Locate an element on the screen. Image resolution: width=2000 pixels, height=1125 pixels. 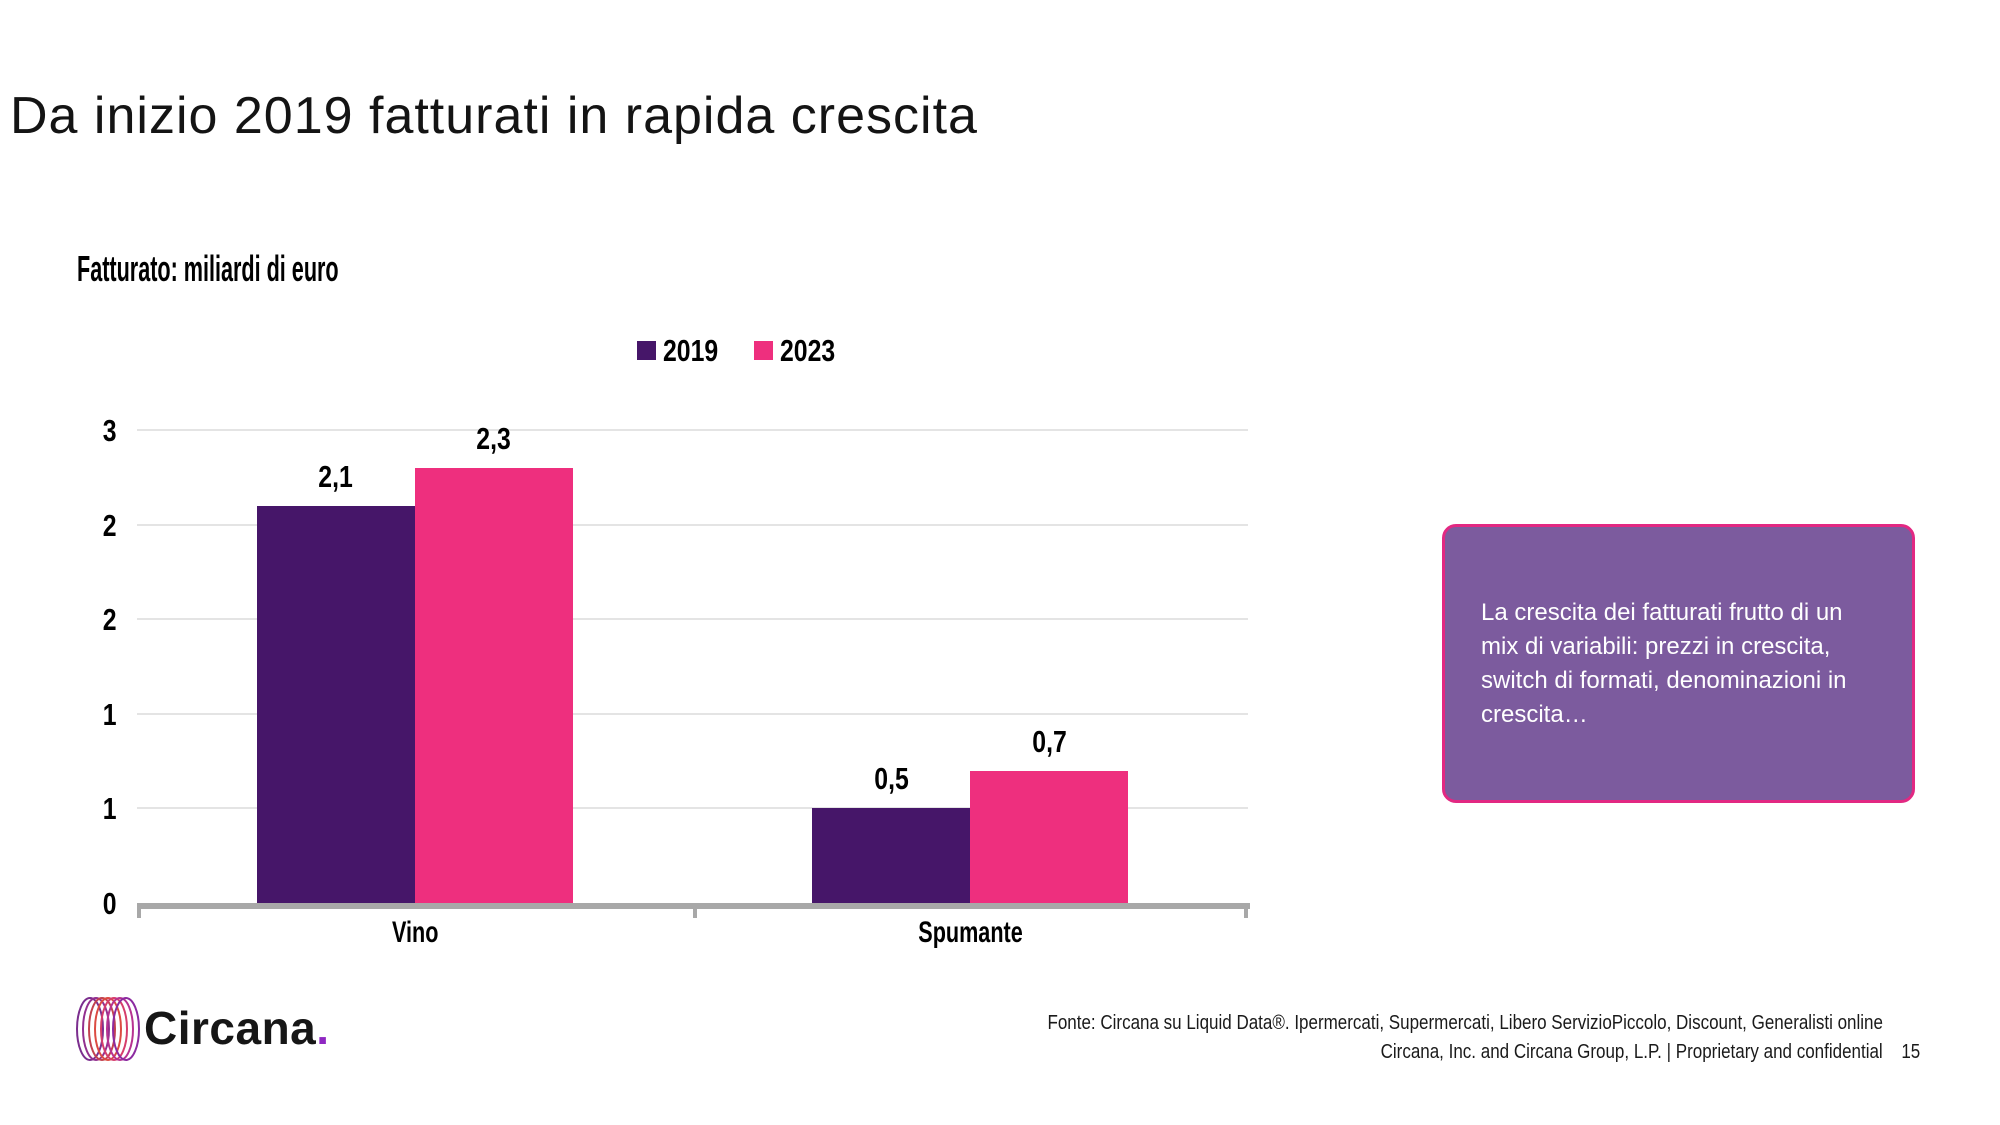
circana-logo-icon is located at coordinates (108, 1029).